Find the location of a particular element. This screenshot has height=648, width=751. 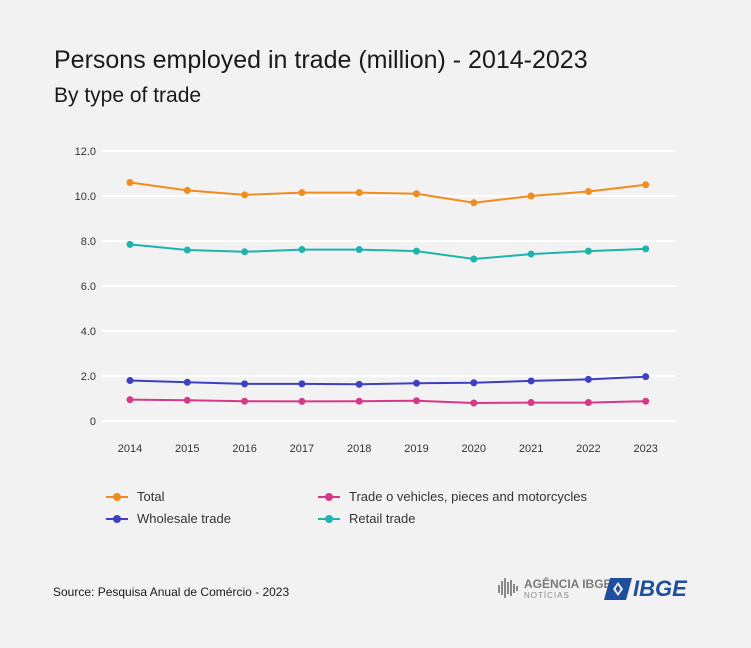

agencia-logo-line1: AGÊNCIA IBGE is located at coordinates (568, 584).